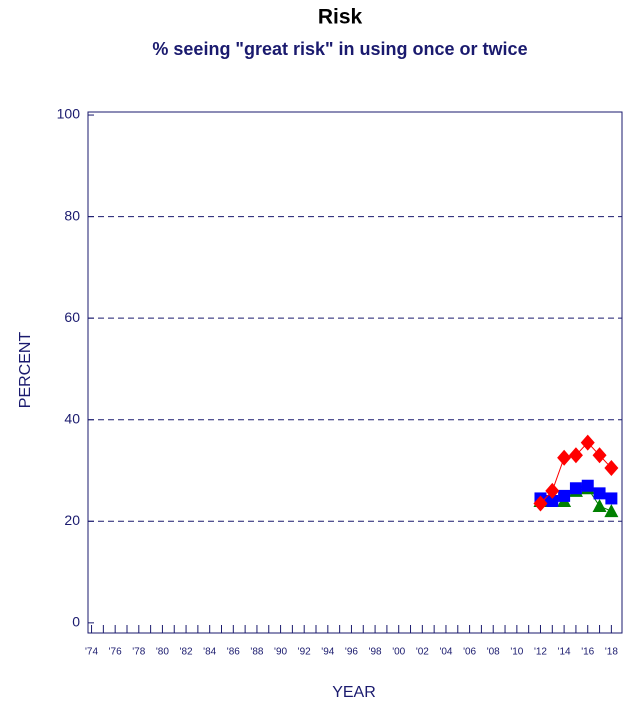 The image size is (629, 705). Describe the element at coordinates (256, 652) in the screenshot. I see `x-tick-label: '88` at that location.